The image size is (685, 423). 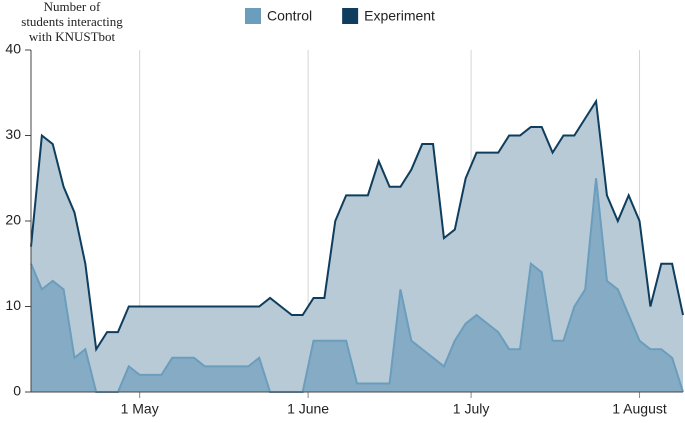 What do you see at coordinates (639, 409) in the screenshot?
I see `x-tick-label: 1 August` at bounding box center [639, 409].